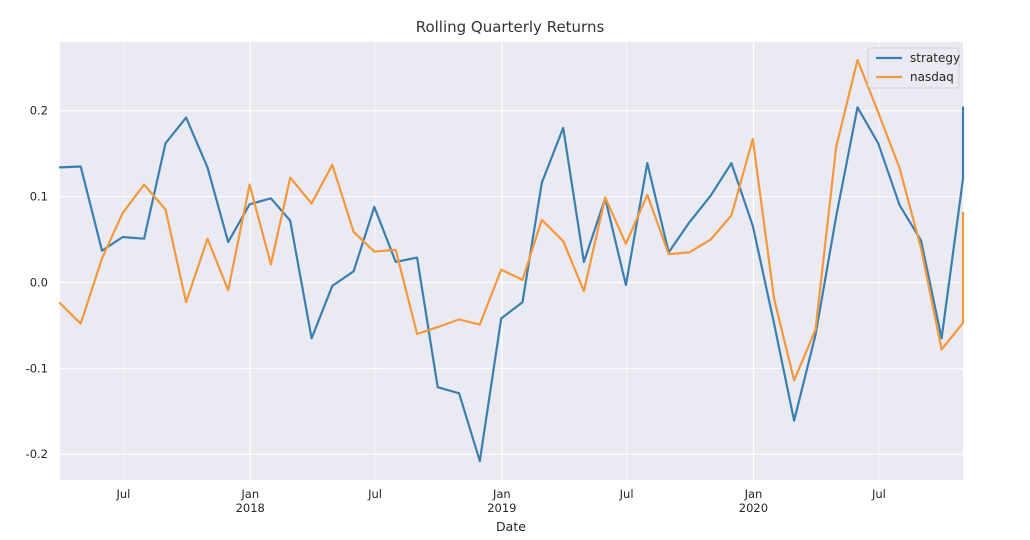 The height and width of the screenshot is (540, 1030). I want to click on y-axis: -0.2 -0.1 0.0 0.1 0.2, so click(37, 283).